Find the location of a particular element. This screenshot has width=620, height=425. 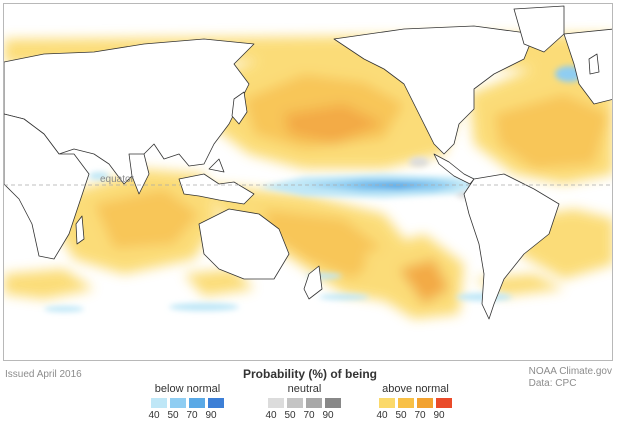

legend-below-normal-swatches is located at coordinates (187, 403).